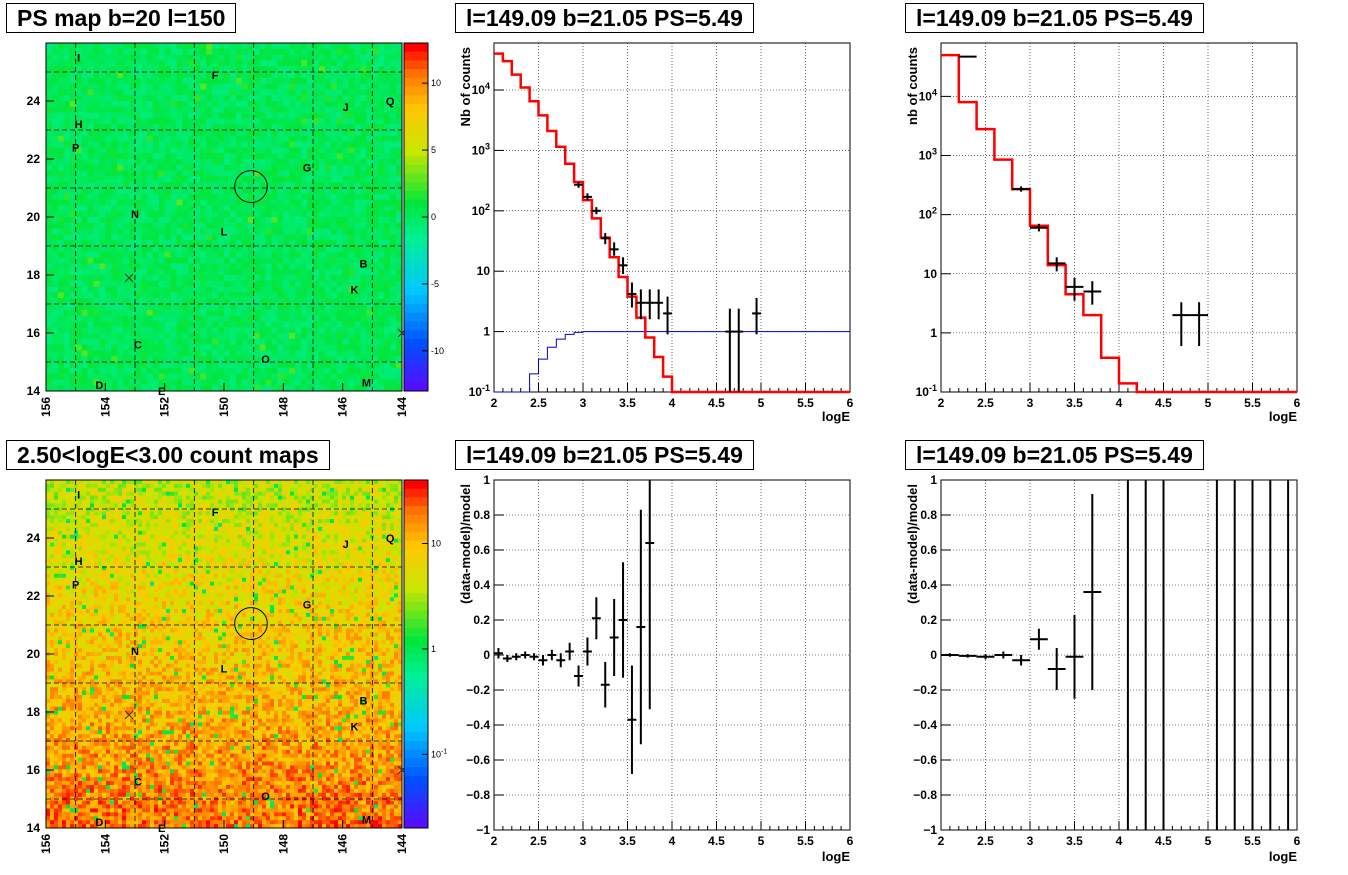 The width and height of the screenshot is (1348, 875). Describe the element at coordinates (161, 392) in the screenshot. I see `source-label: E` at that location.